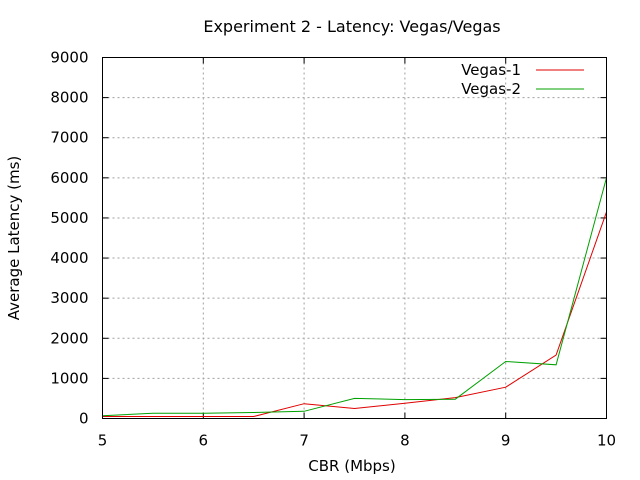 The height and width of the screenshot is (480, 640). Describe the element at coordinates (14, 238) in the screenshot. I see `y-axis-label: Average Latency (ms)` at that location.